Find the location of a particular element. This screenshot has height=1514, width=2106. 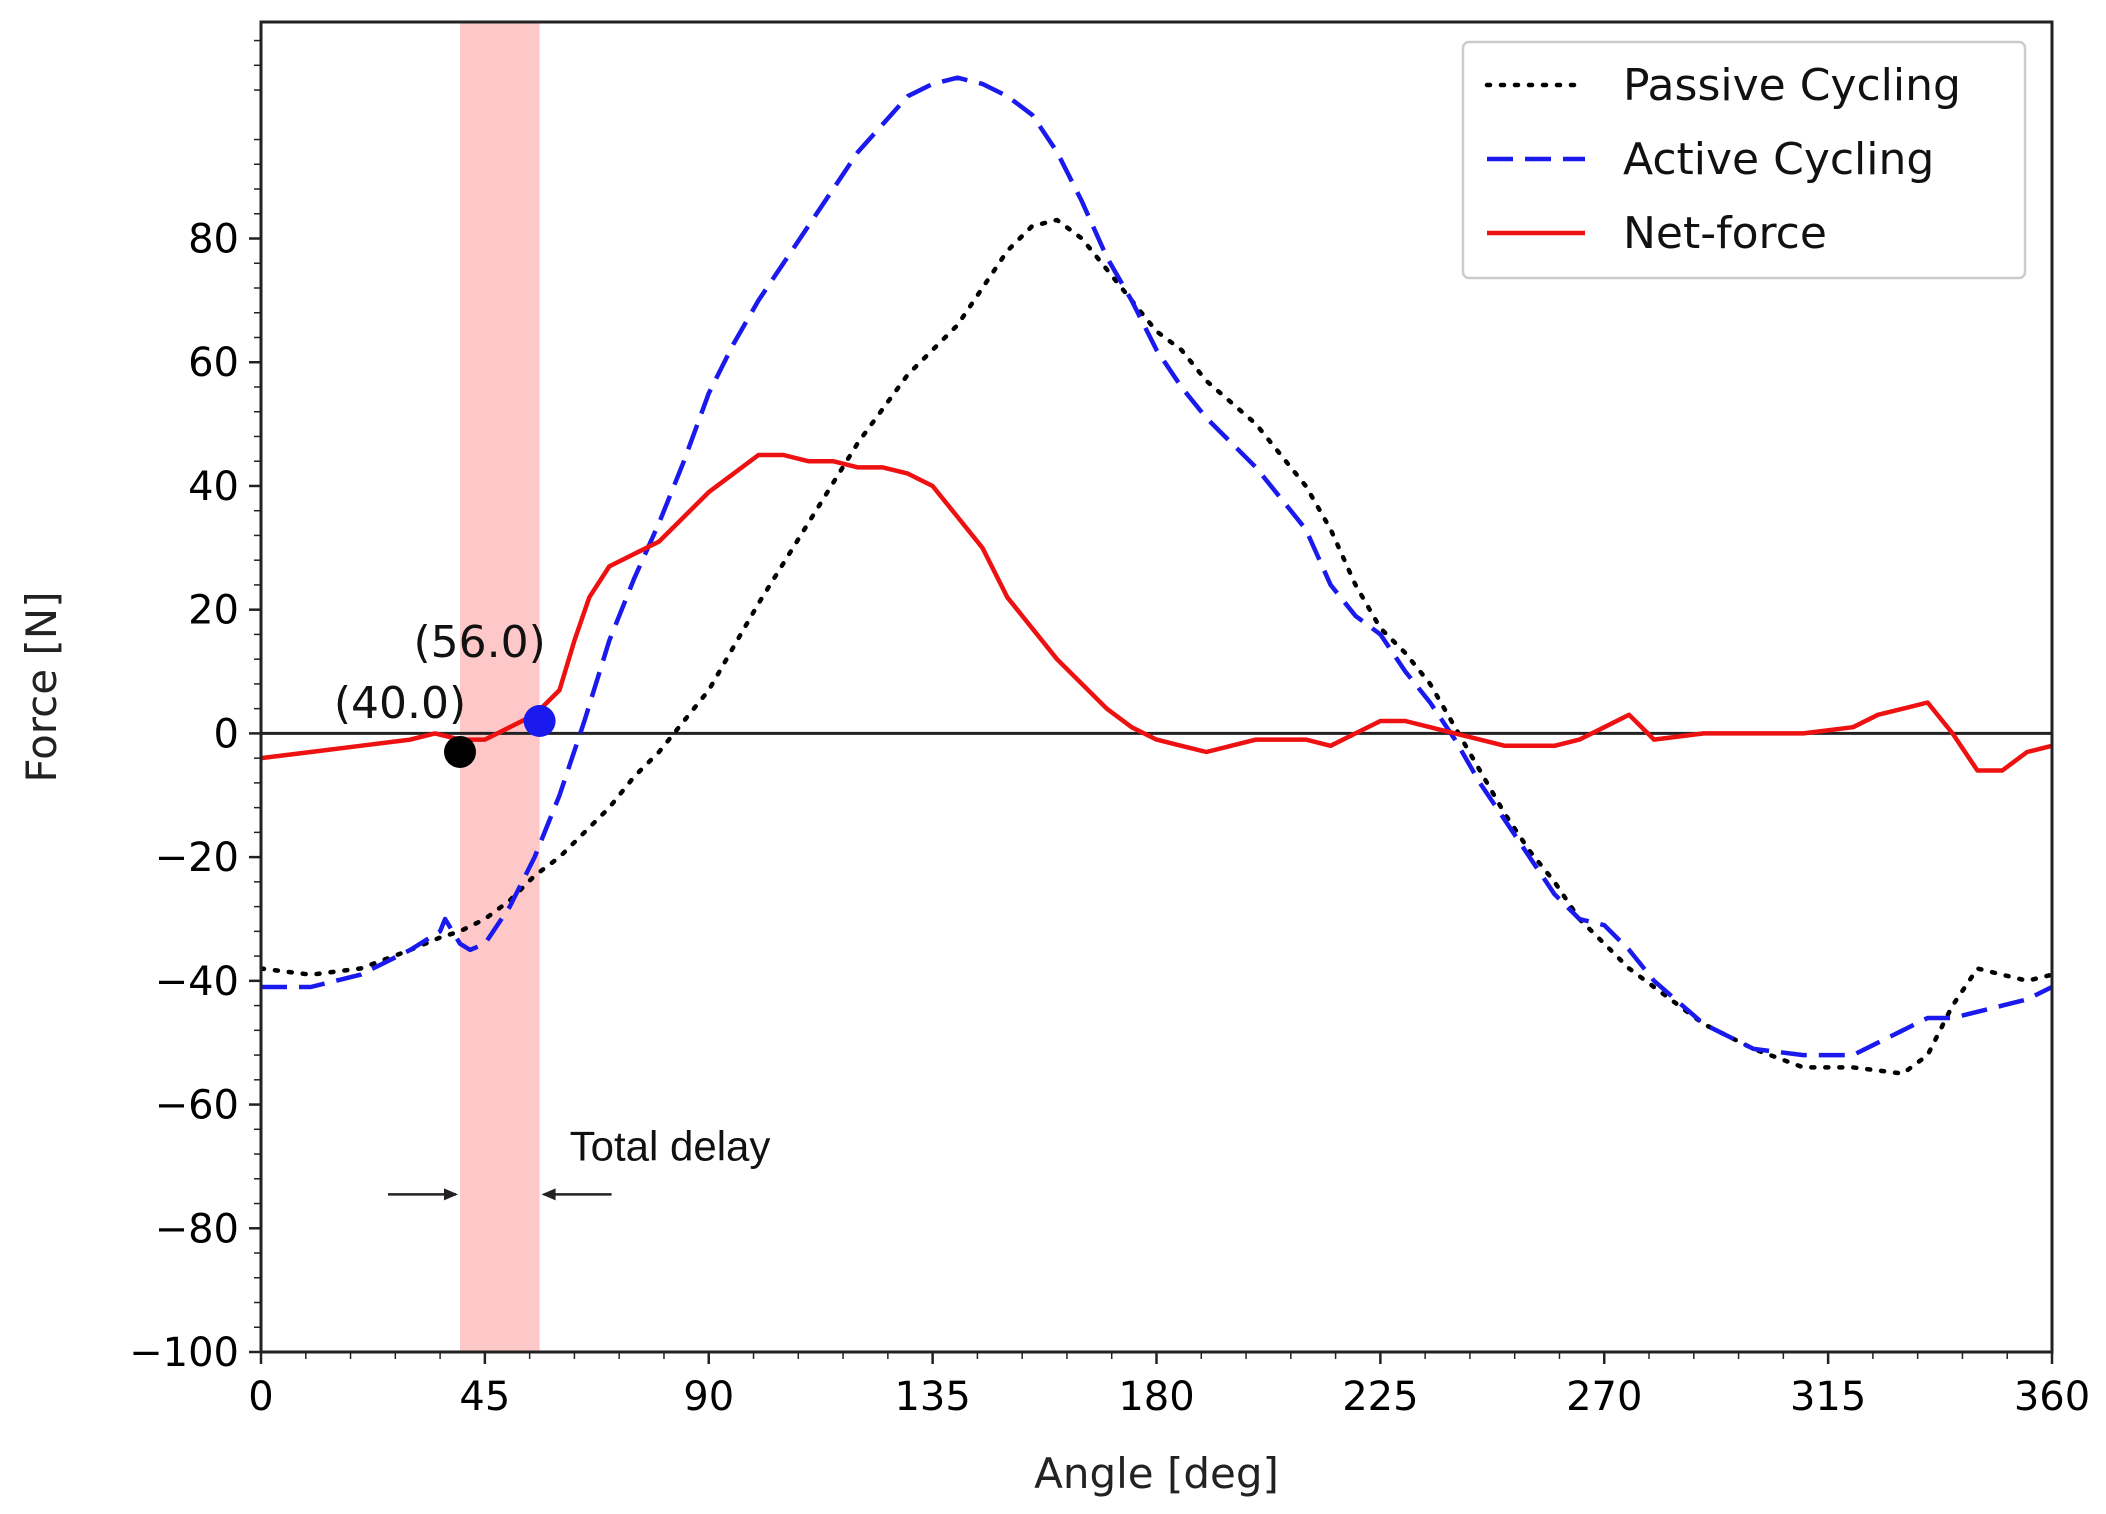

legend-box is located at coordinates (1744, 160).